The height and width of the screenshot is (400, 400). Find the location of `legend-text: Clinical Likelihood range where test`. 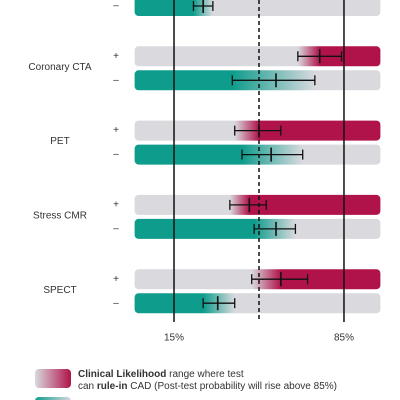

legend-text: Clinical Likelihood range where test is located at coordinates (161, 374).